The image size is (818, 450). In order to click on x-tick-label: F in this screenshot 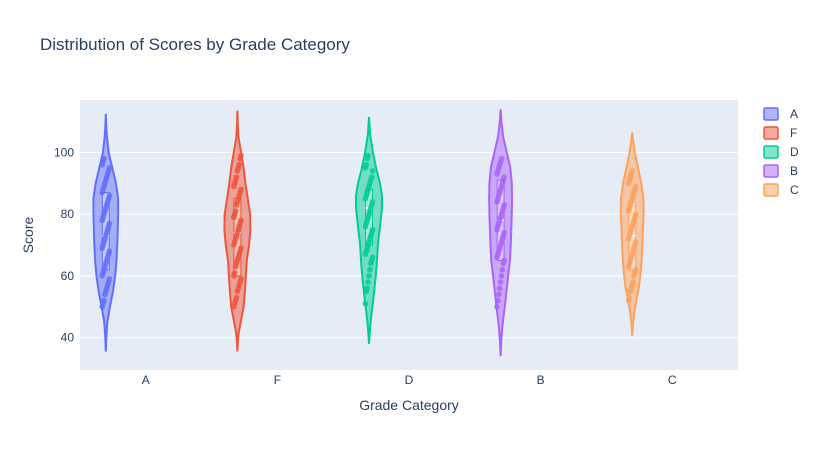, I will do `click(277, 380)`.